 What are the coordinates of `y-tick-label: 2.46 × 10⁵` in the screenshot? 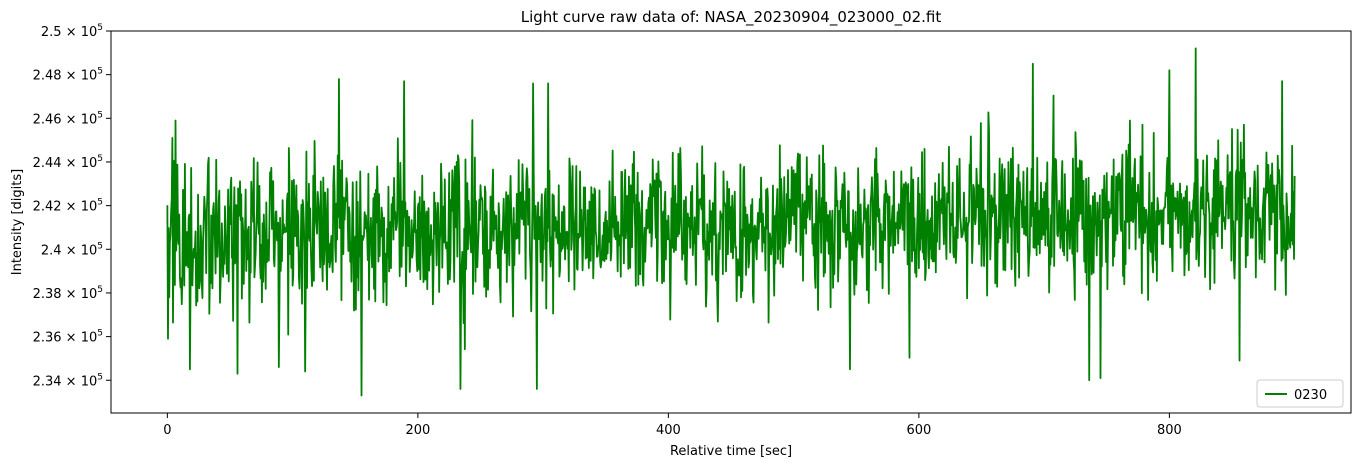 It's located at (68, 118).